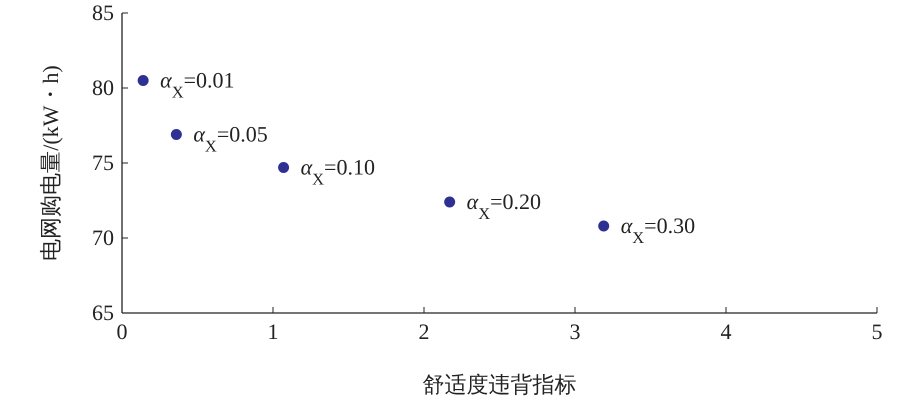  Describe the element at coordinates (575, 331) in the screenshot. I see `x-tick-label: 3` at that location.